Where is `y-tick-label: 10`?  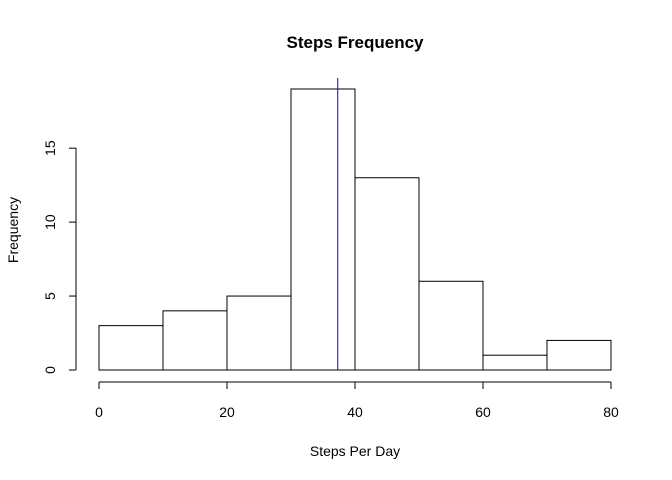 y-tick-label: 10 is located at coordinates (50, 222).